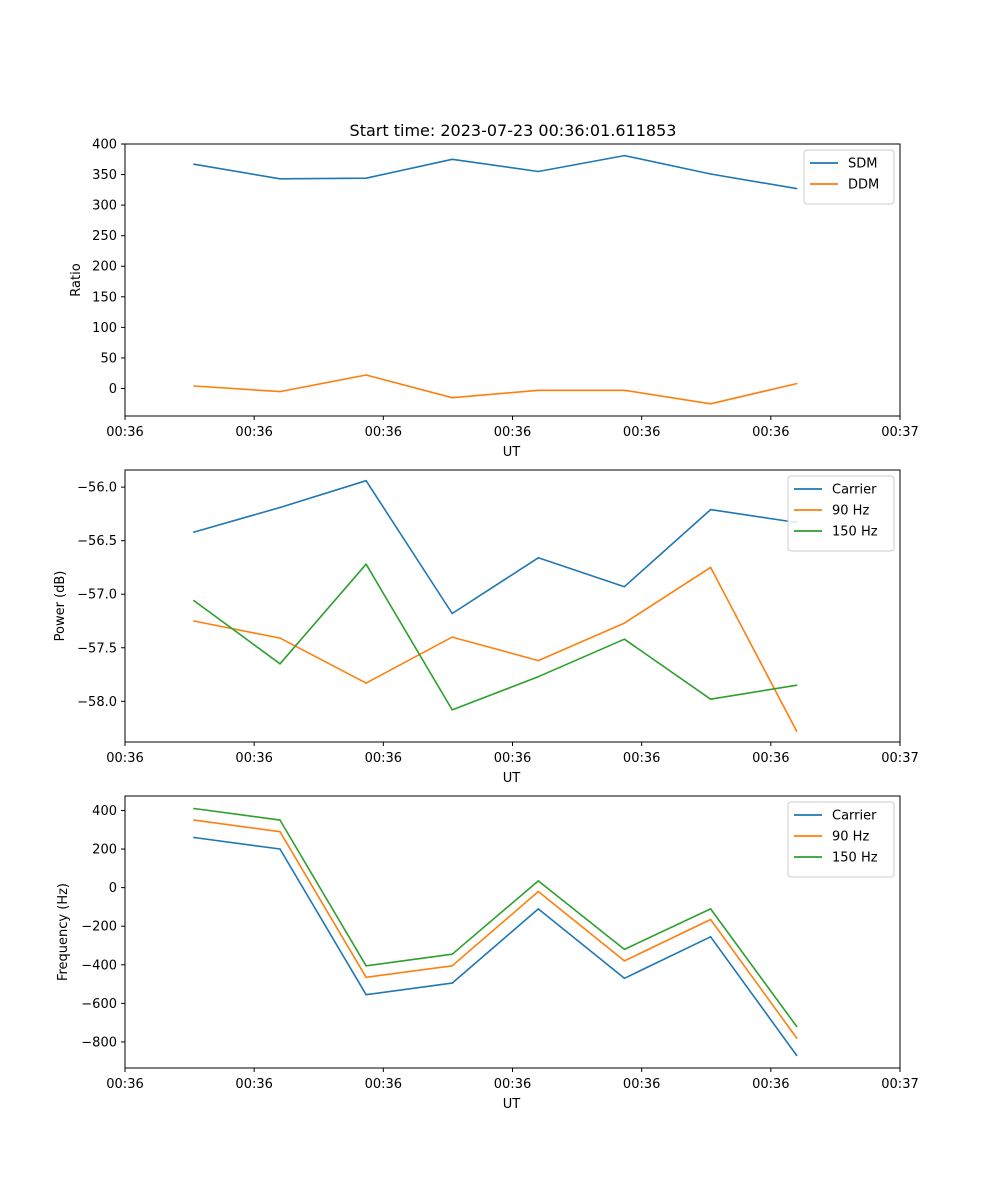  What do you see at coordinates (849, 177) in the screenshot?
I see `legend: SDM DDM` at bounding box center [849, 177].